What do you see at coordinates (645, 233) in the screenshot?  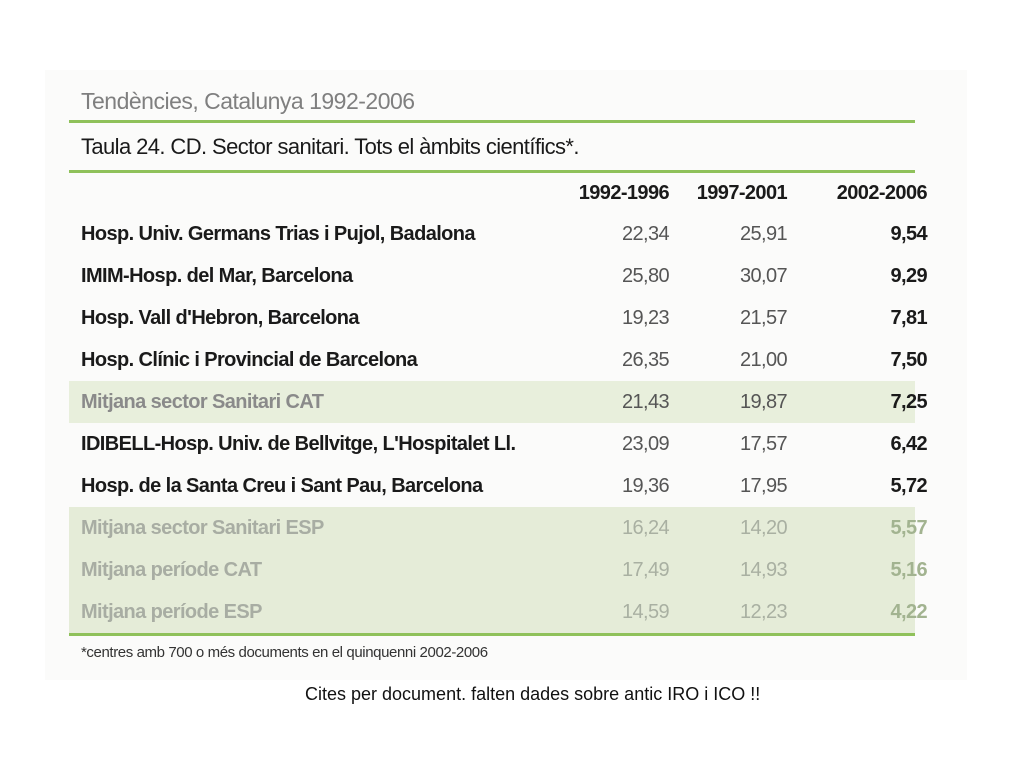 I see `cell-value: 22,34` at bounding box center [645, 233].